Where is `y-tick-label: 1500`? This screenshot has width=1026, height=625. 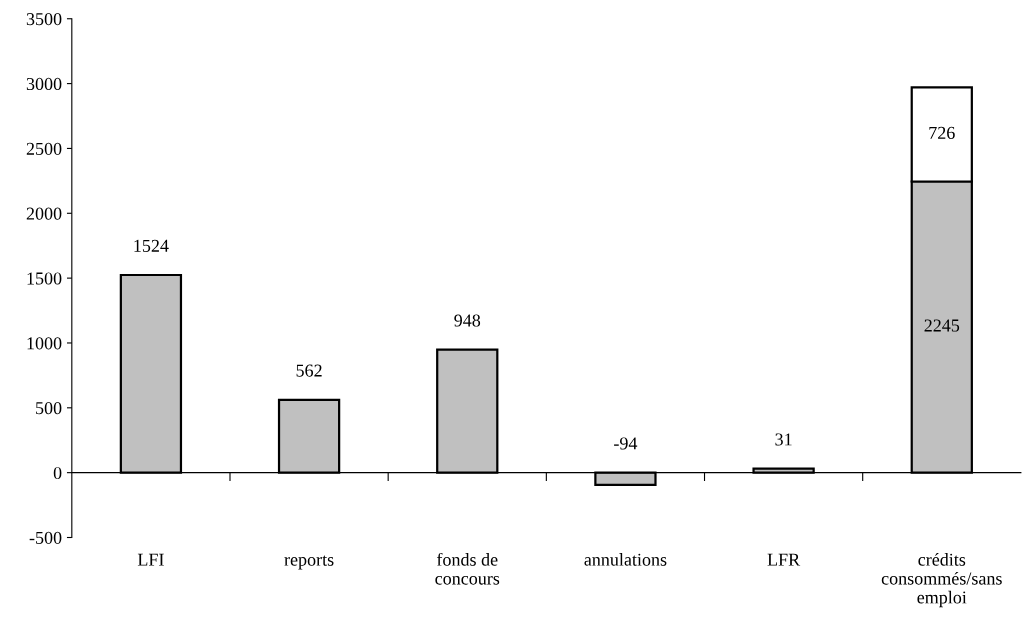
y-tick-label: 1500 is located at coordinates (44, 278).